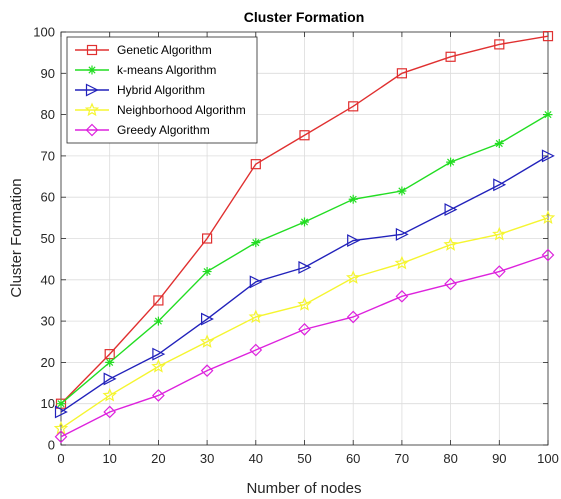 The image size is (561, 499). I want to click on chart-title: Cluster Formation, so click(304, 17).